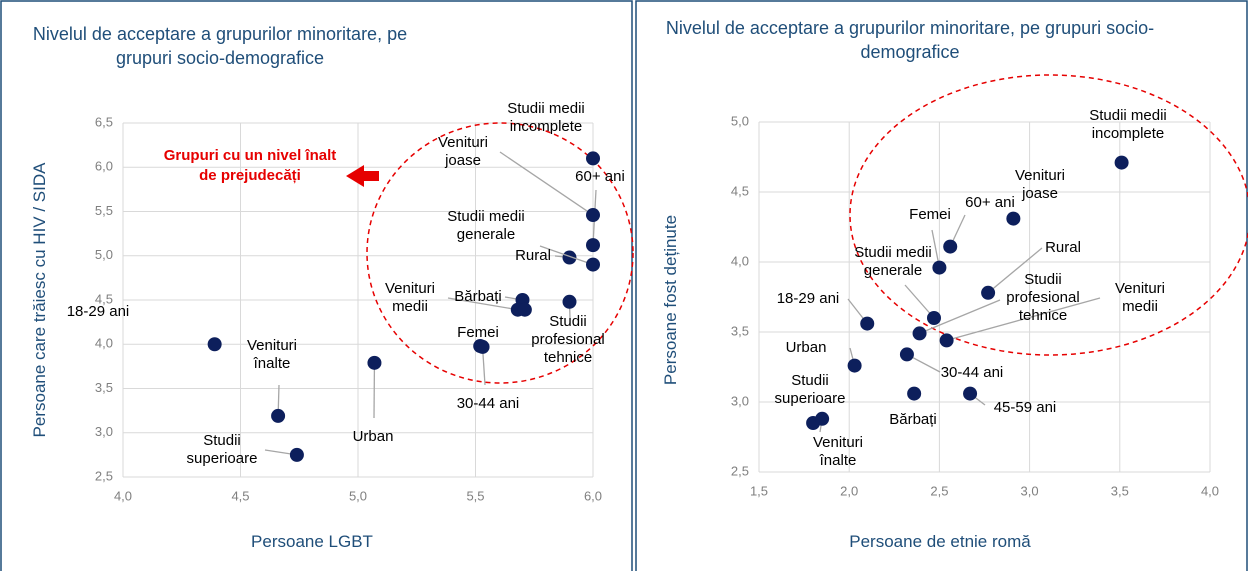  What do you see at coordinates (849, 490) in the screenshot?
I see `x-tick-label: 2,0` at bounding box center [849, 490].